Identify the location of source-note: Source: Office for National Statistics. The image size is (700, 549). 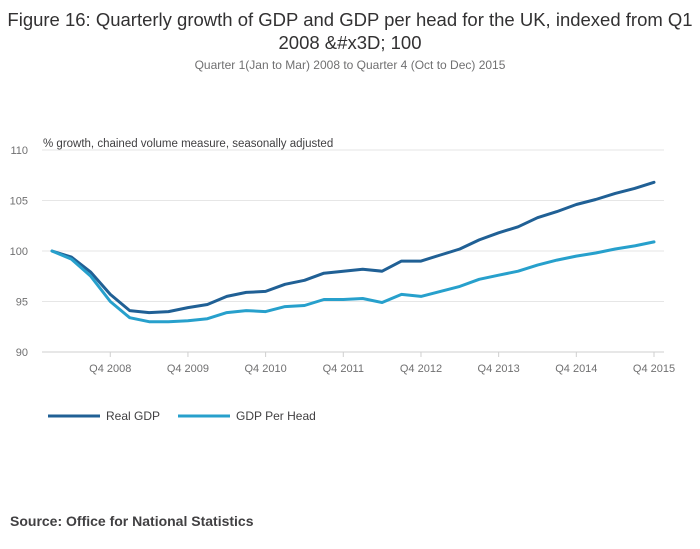
(132, 521).